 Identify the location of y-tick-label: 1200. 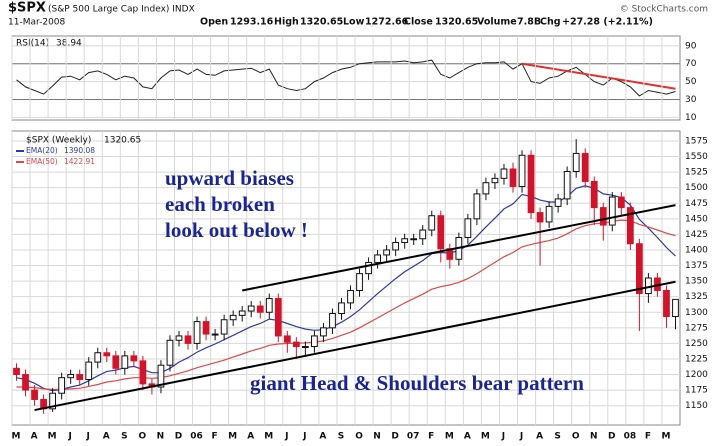
(696, 375).